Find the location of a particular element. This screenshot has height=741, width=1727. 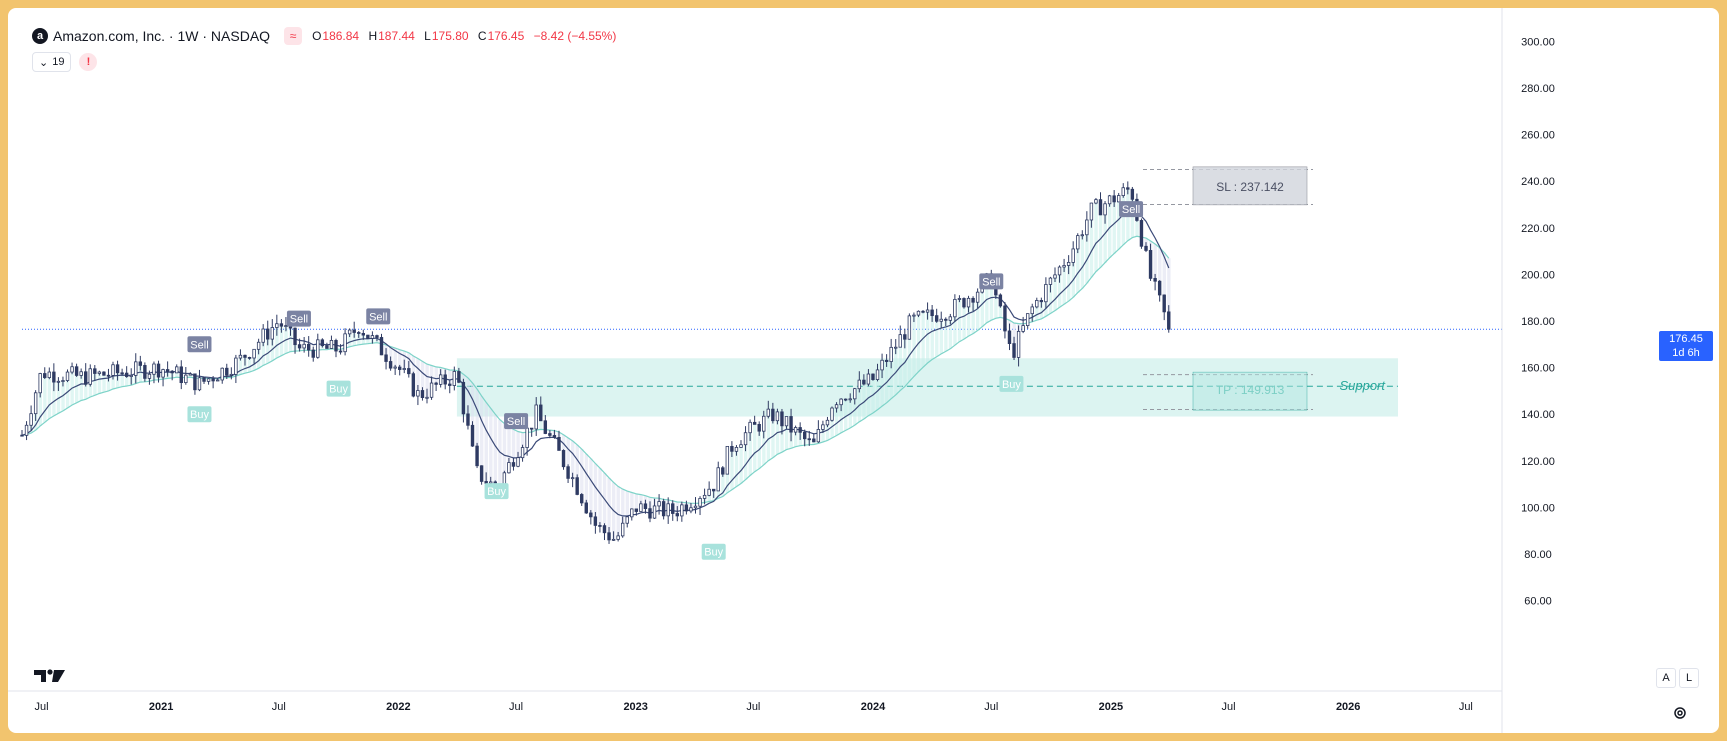

time-tick-label: 2026 is located at coordinates (1348, 707).